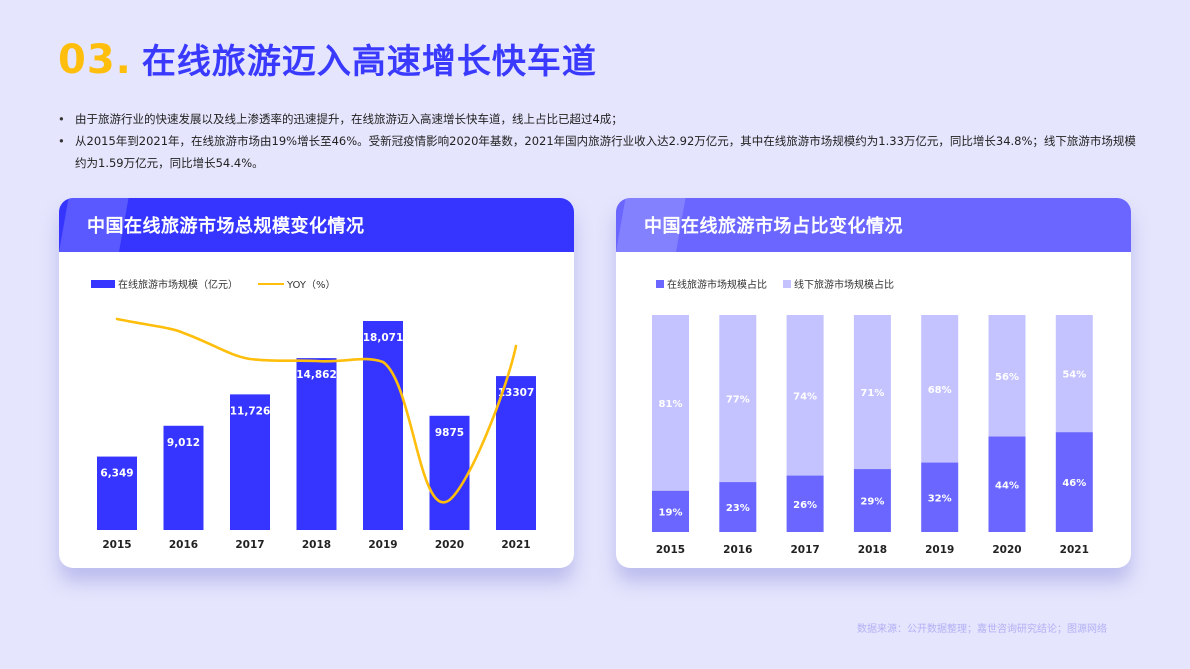  I want to click on offline-share-label: 77%, so click(738, 400).